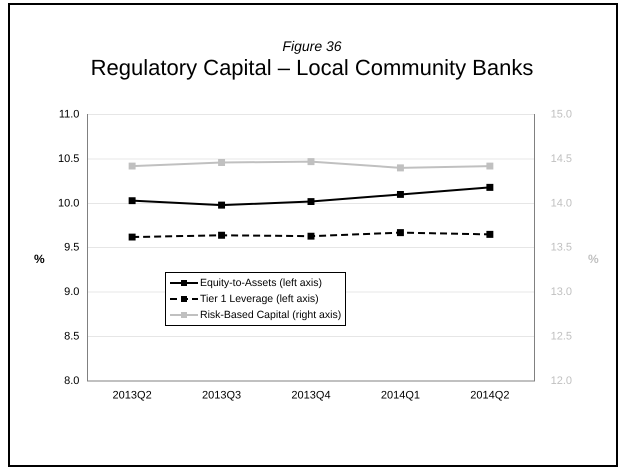 The height and width of the screenshot is (472, 624). What do you see at coordinates (490, 395) in the screenshot?
I see `x-tick-label: 2014Q2` at bounding box center [490, 395].